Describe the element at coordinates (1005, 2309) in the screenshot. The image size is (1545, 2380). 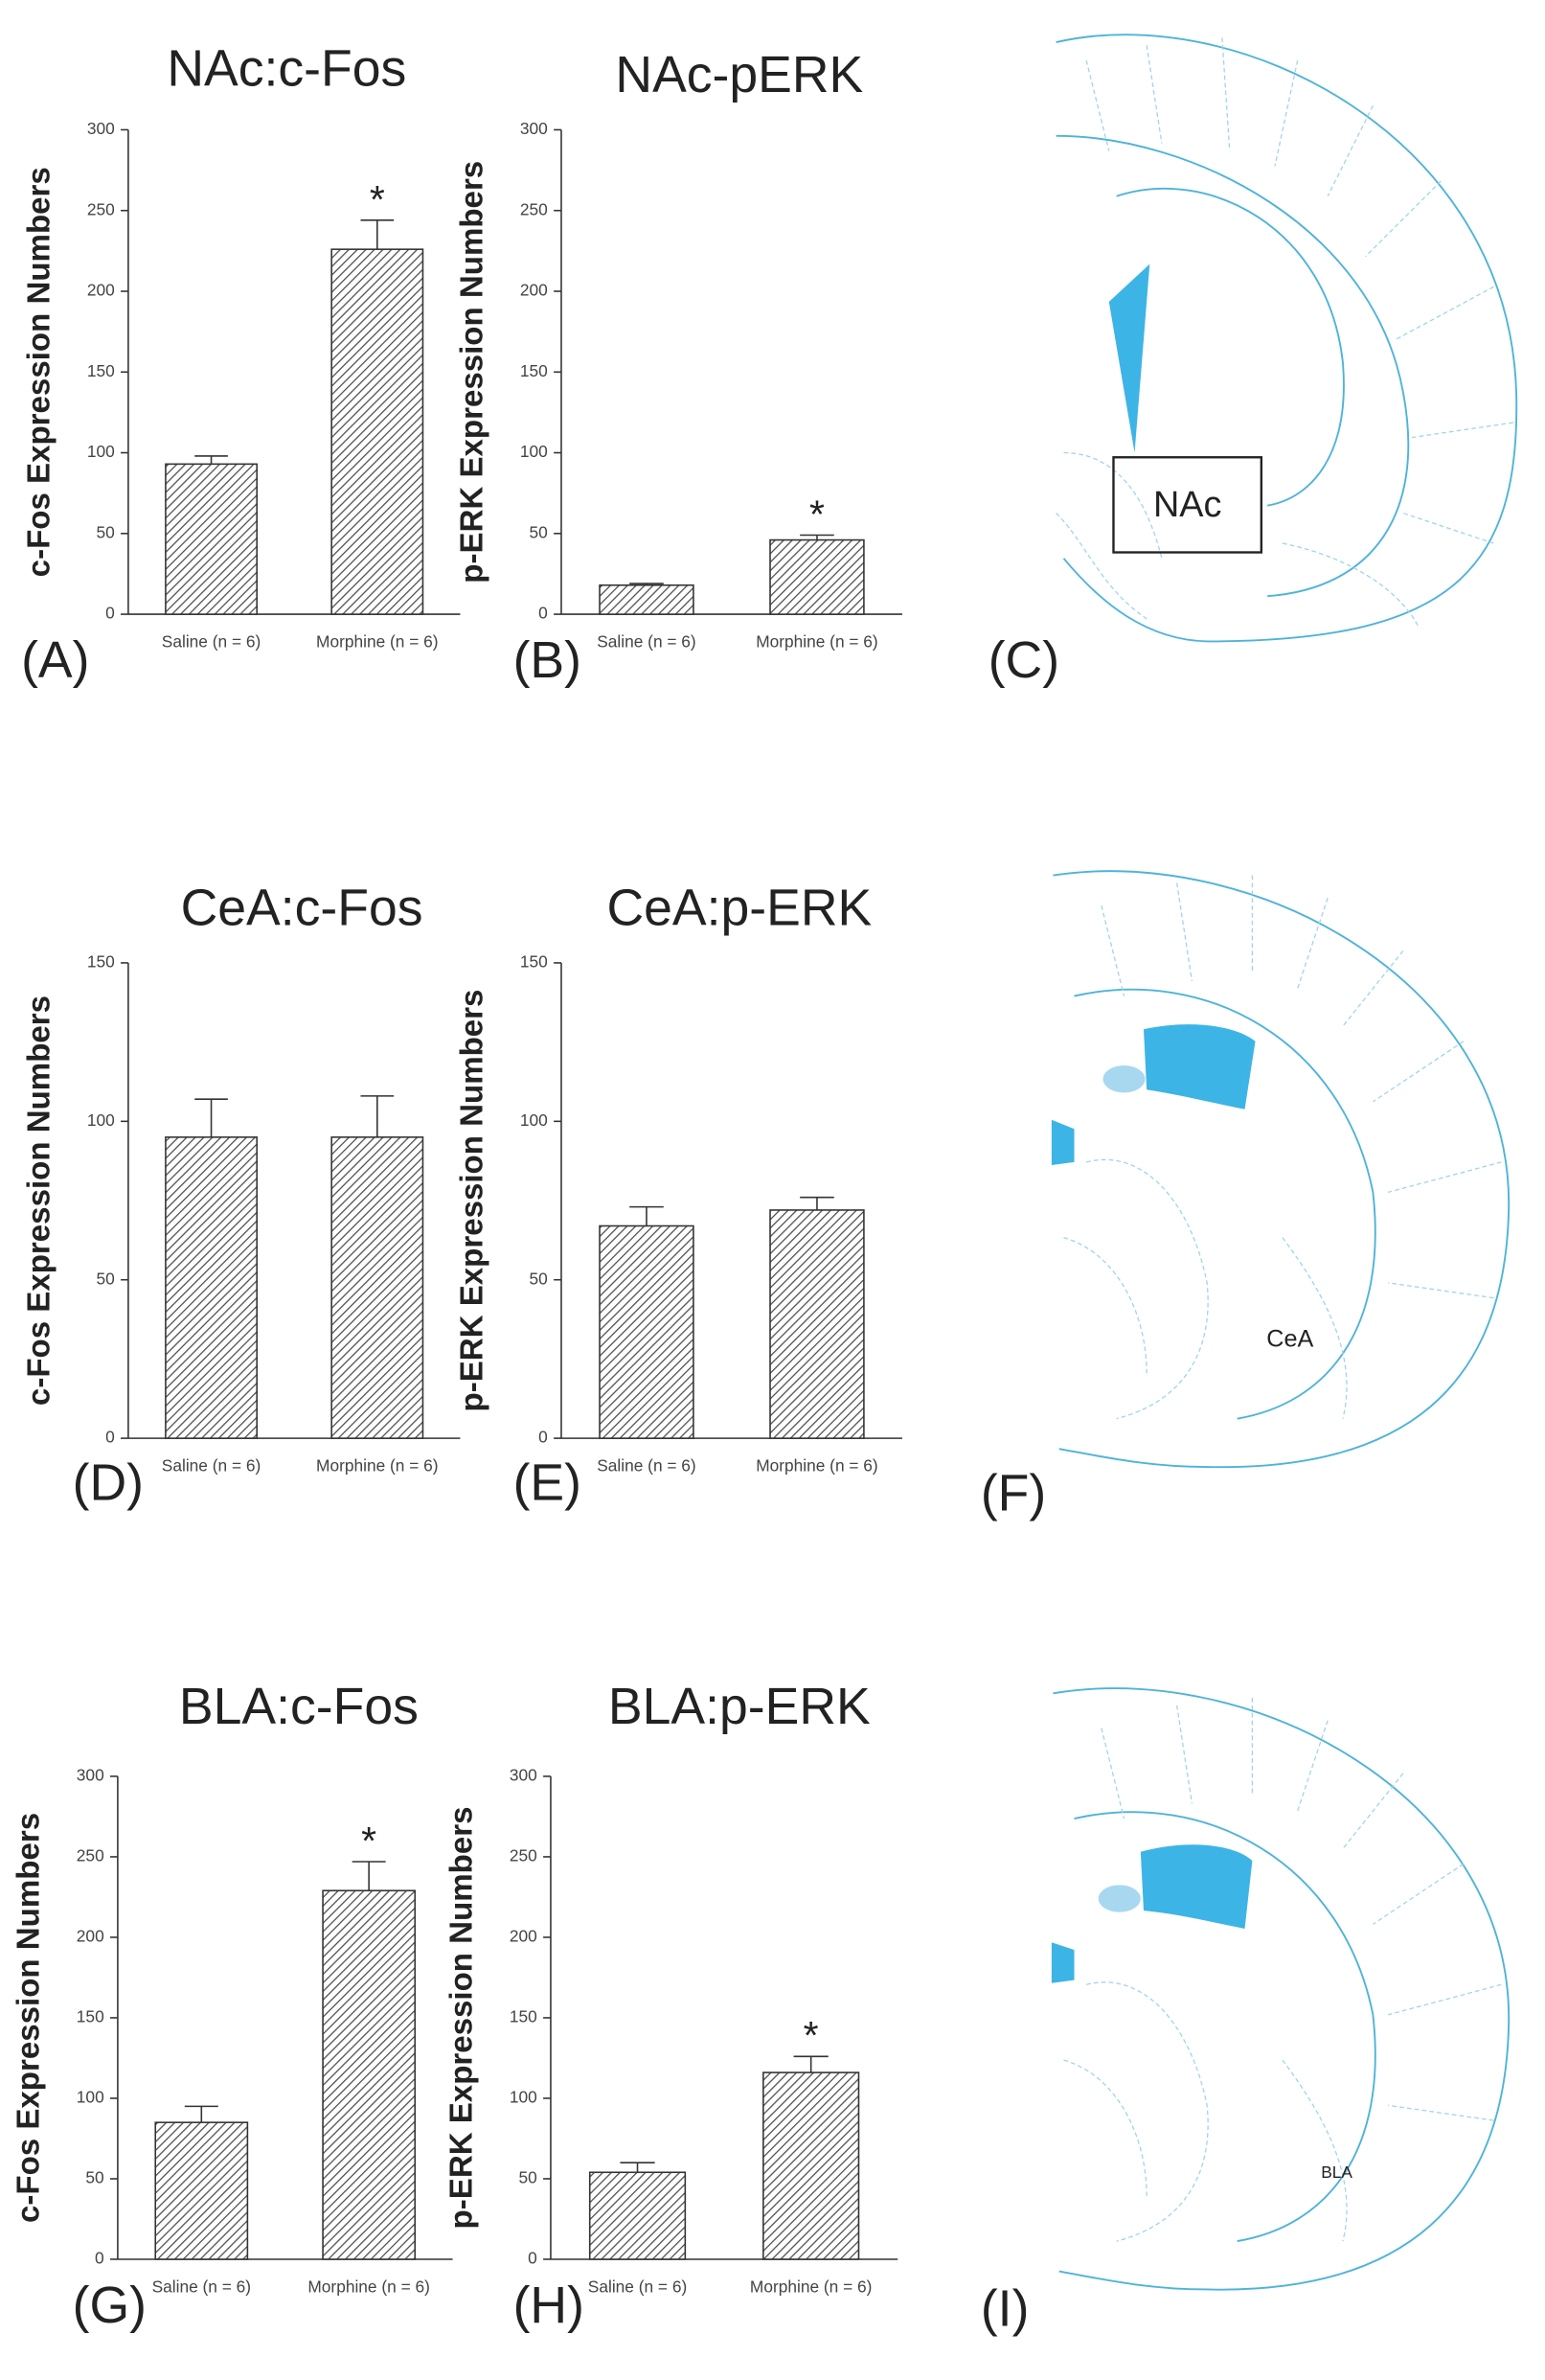
I see `panel-label: (I)` at that location.